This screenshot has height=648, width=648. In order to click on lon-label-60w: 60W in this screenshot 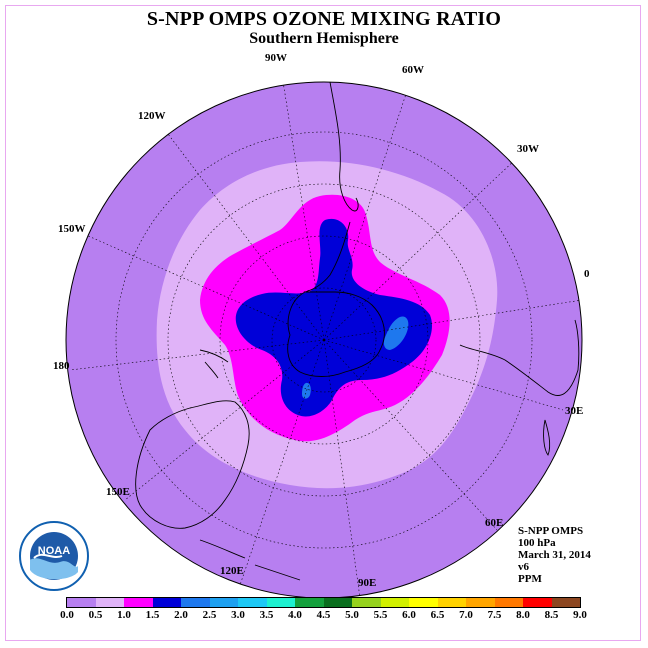, I will do `click(413, 70)`.